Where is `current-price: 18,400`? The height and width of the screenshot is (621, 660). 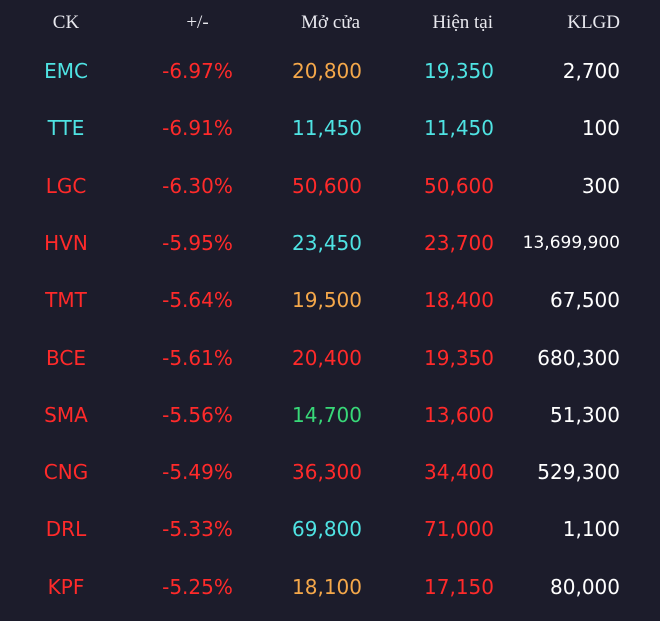 current-price: 18,400 is located at coordinates (459, 300).